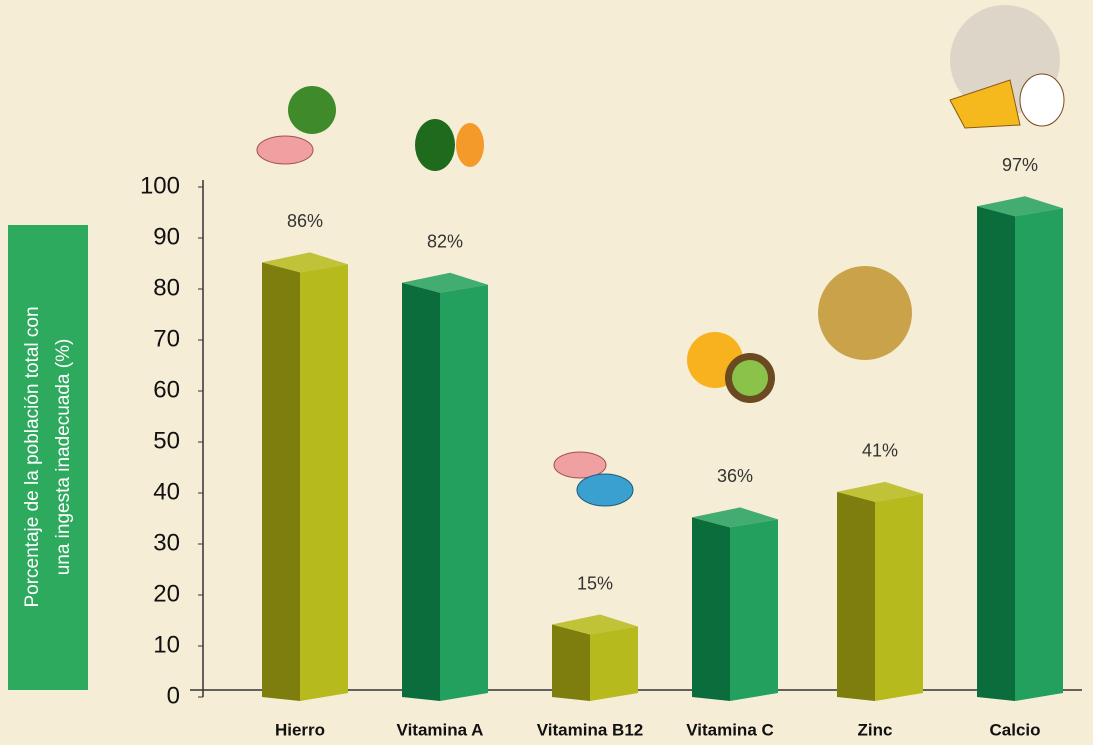  I want to click on y-tick-label: 20, so click(166, 593).